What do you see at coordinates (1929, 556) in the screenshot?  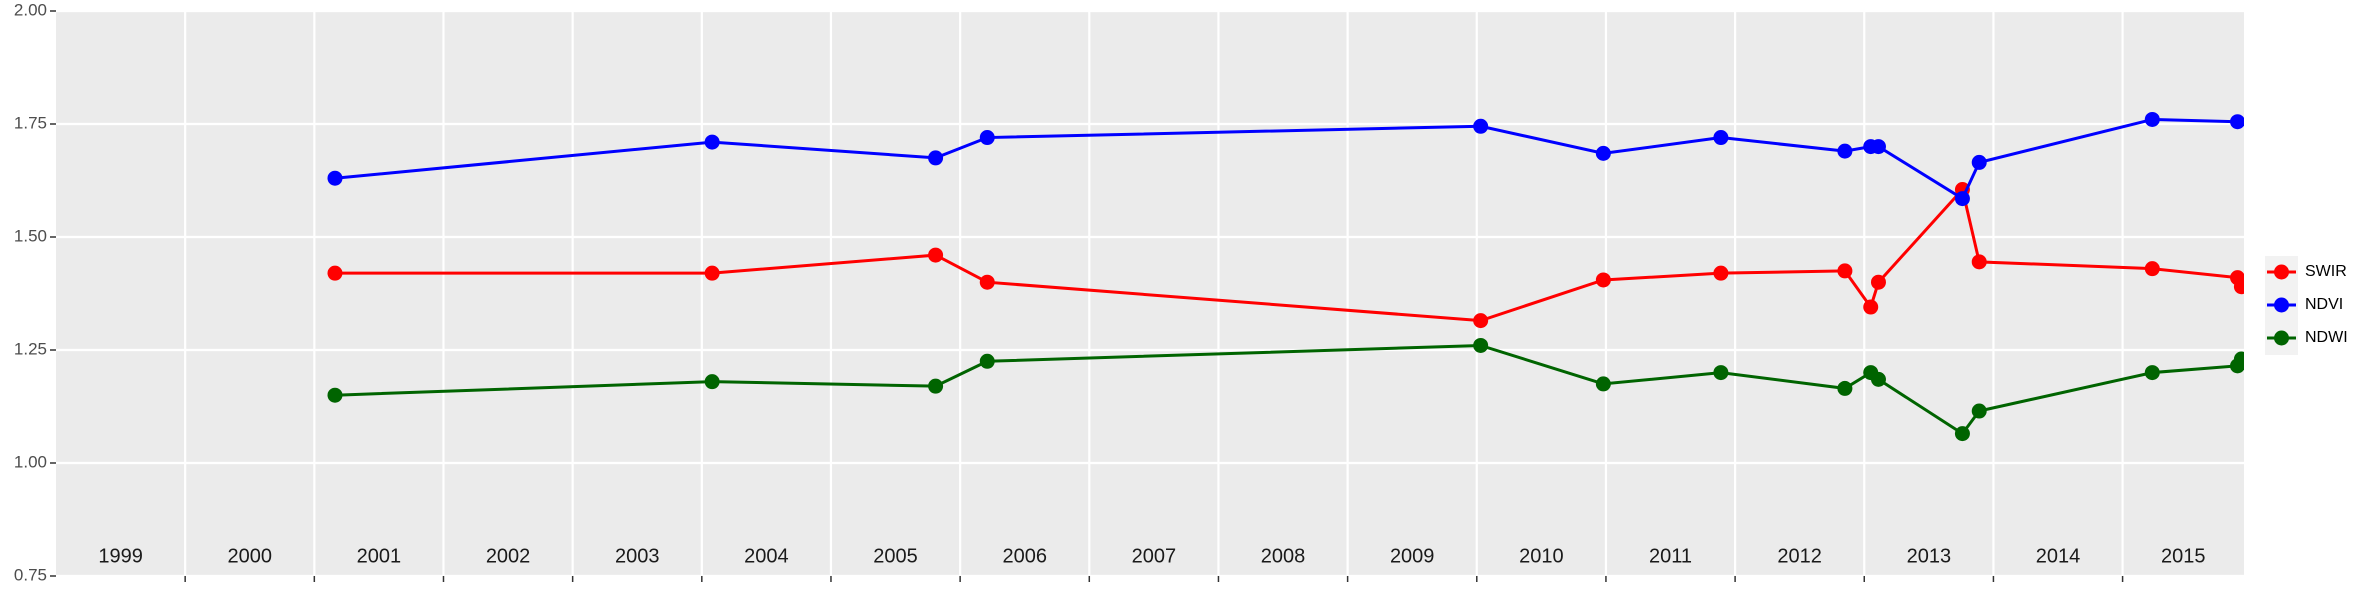 I see `year-label: 2013` at bounding box center [1929, 556].